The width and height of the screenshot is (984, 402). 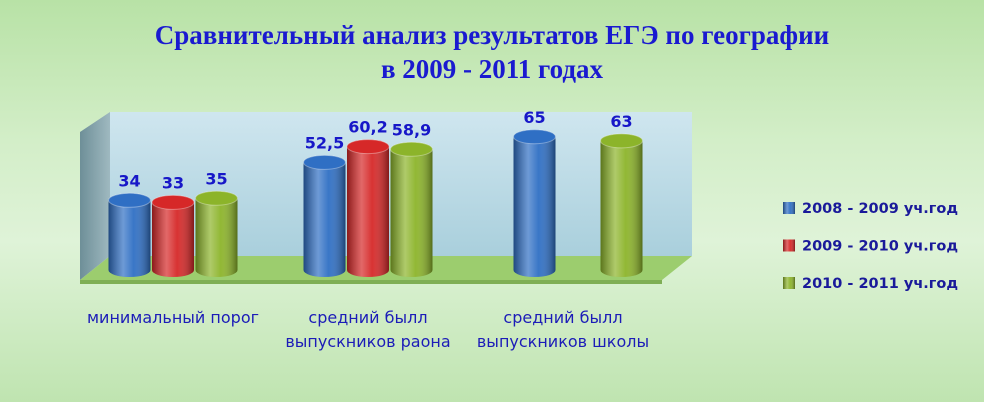 What do you see at coordinates (324, 142) in the screenshot?
I see `value-label: 52,5` at bounding box center [324, 142].